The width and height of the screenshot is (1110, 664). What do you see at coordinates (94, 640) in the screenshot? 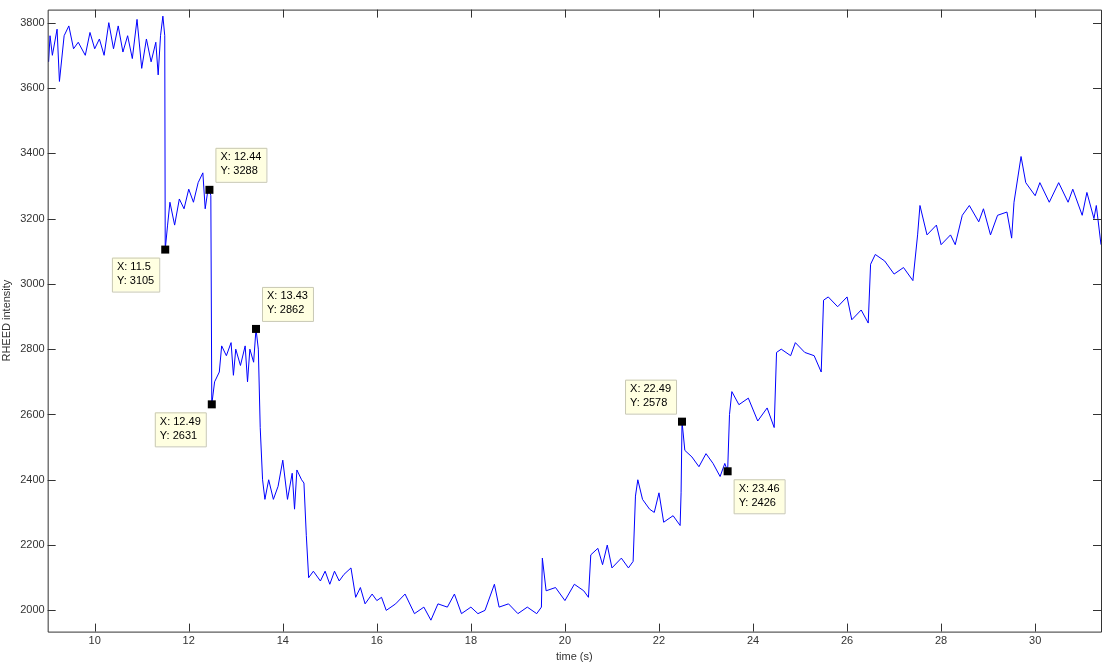
I see `x-tick-label: 10` at bounding box center [94, 640].